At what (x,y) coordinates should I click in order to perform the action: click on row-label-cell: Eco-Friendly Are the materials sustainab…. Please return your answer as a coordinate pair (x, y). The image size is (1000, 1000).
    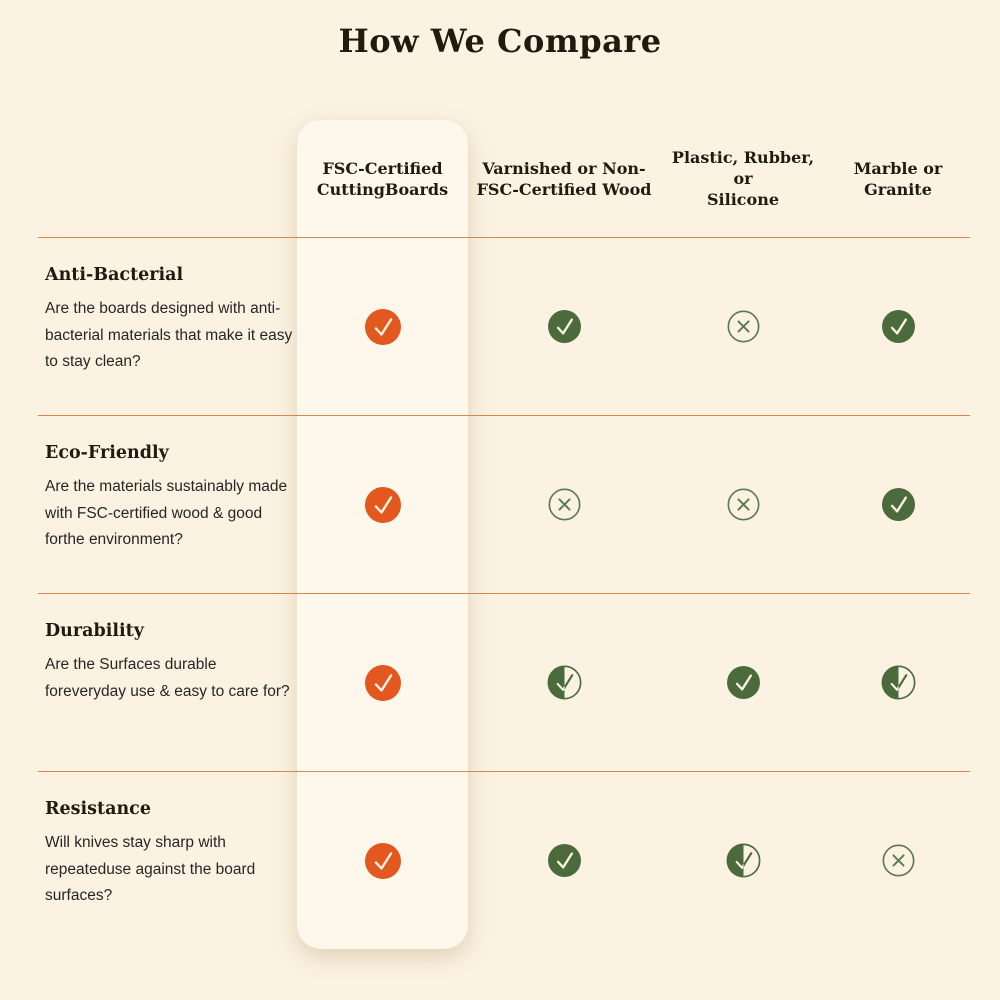
    Looking at the image, I should click on (167, 504).